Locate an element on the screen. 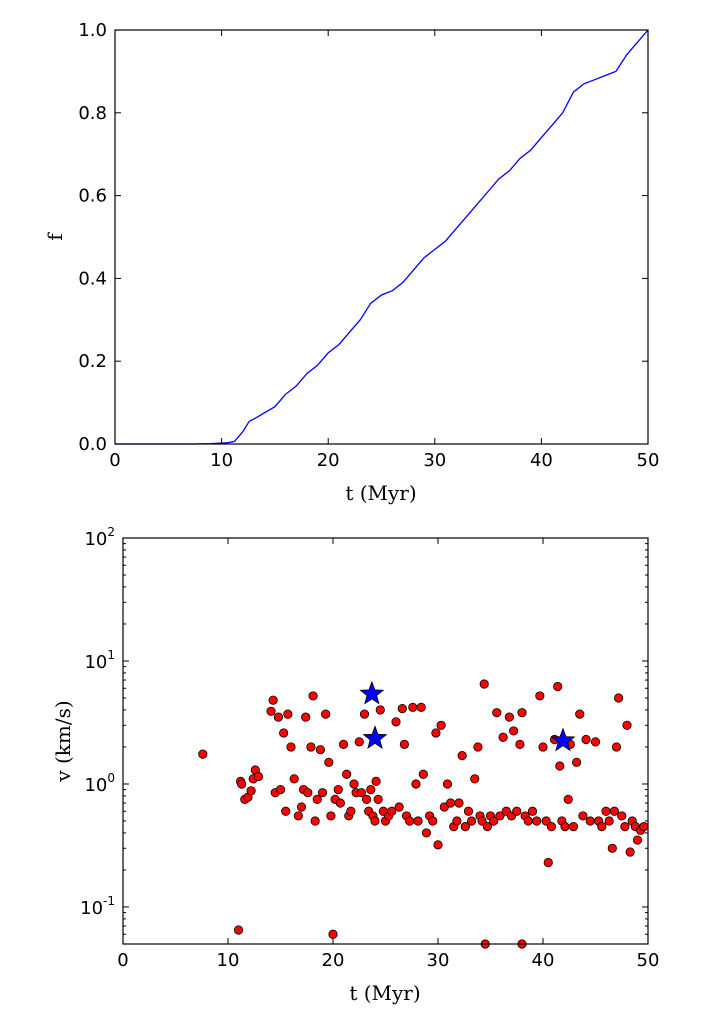  top-y-axis-label: f is located at coordinates (55, 236).